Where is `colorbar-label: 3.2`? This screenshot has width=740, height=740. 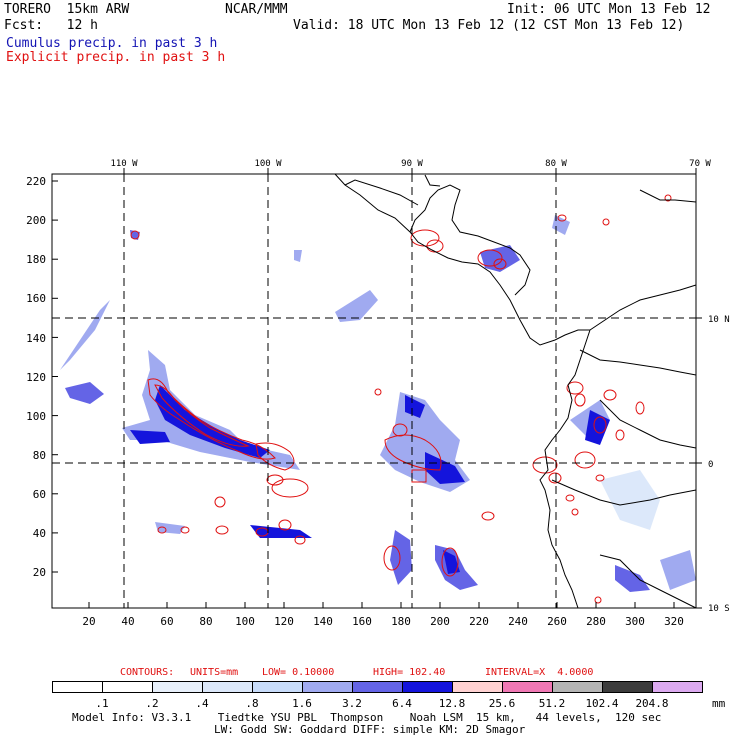 colorbar-label: 3.2 is located at coordinates (352, 703).